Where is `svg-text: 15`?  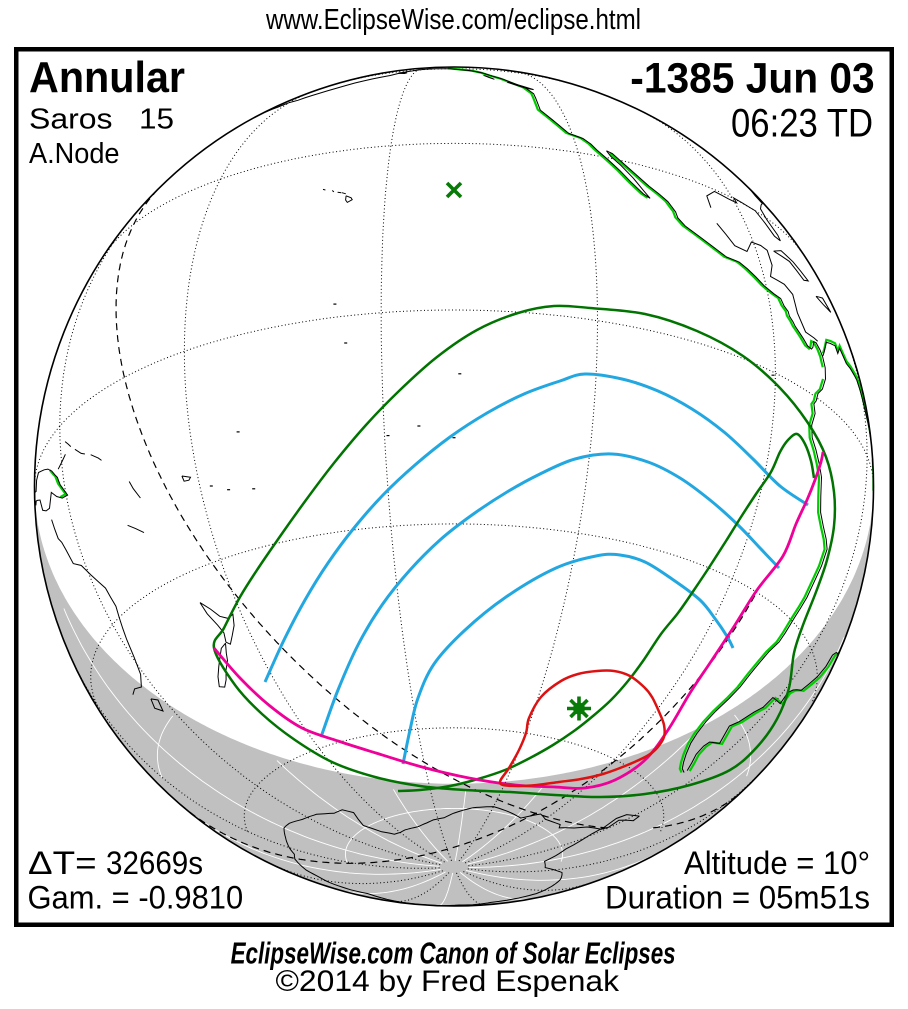 svg-text: 15 is located at coordinates (156, 119).